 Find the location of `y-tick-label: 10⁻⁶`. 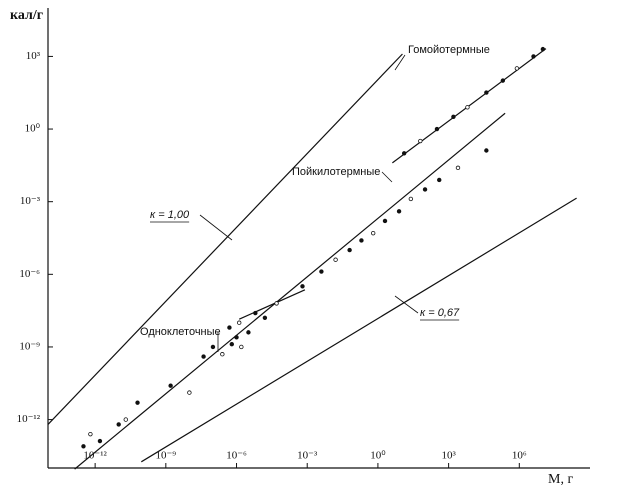

y-tick-label: 10⁻⁶ is located at coordinates (29, 274).